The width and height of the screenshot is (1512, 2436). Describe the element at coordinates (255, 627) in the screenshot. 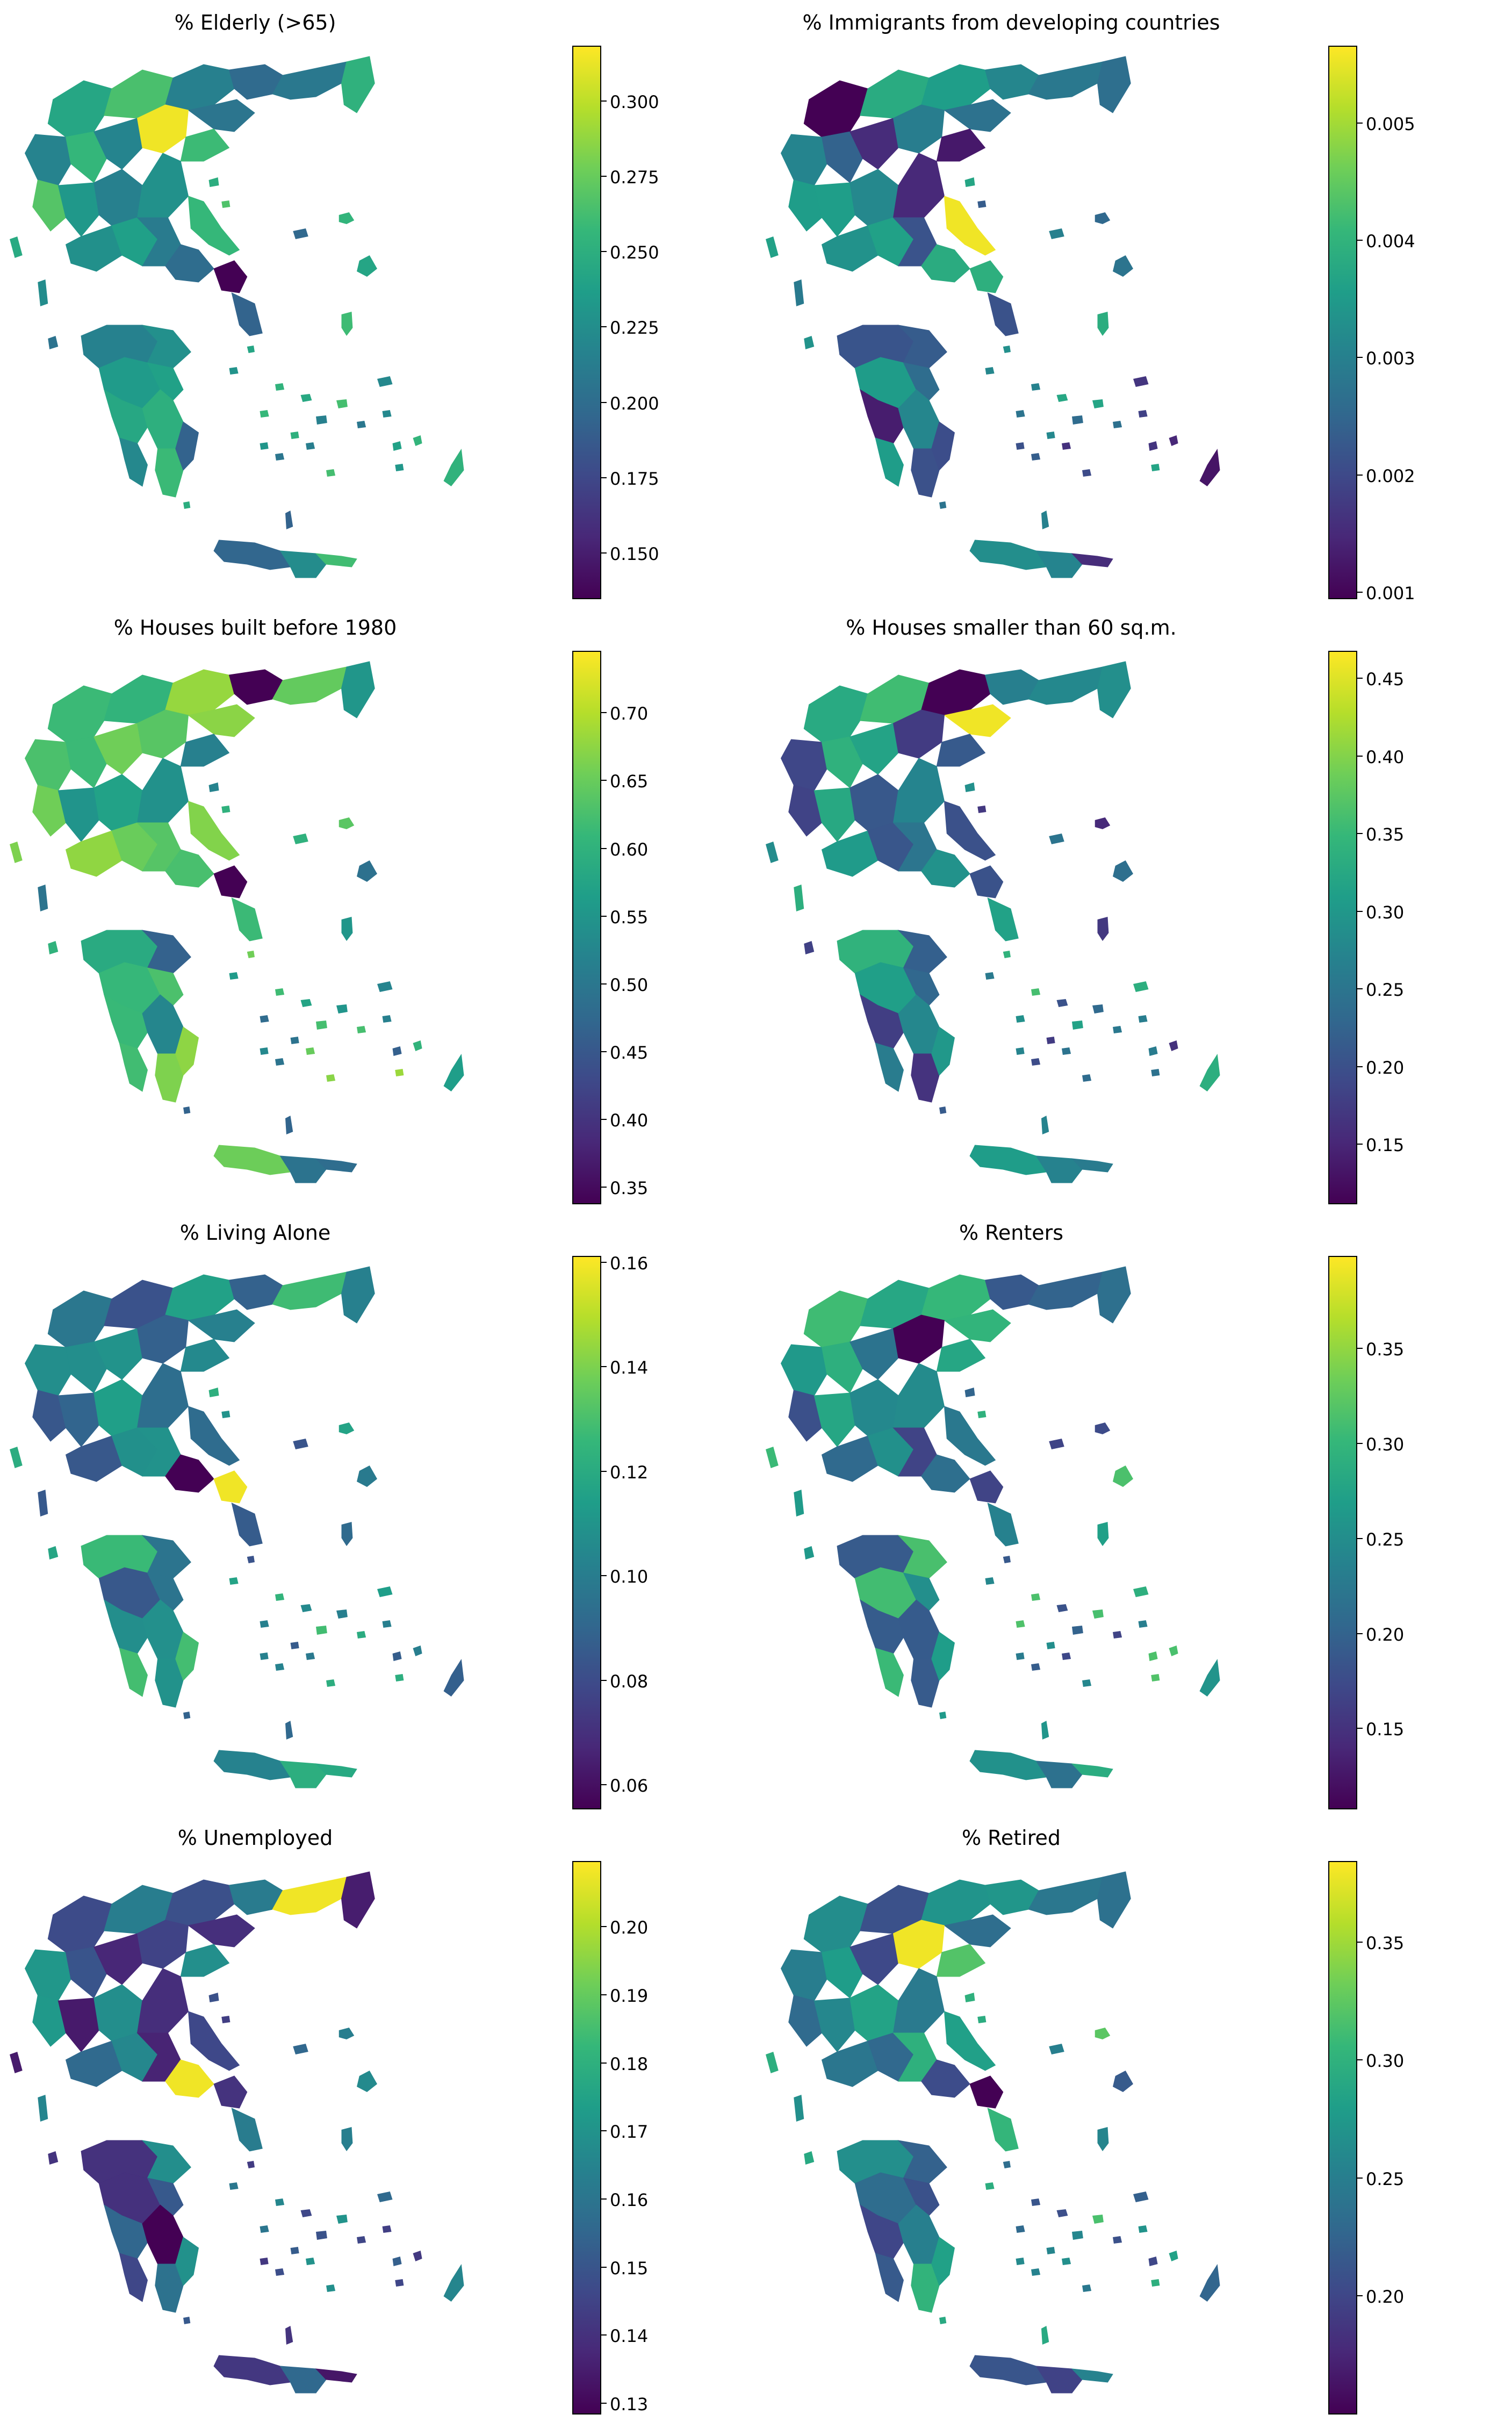

I see `panel-title: % Houses built before 1980` at that location.